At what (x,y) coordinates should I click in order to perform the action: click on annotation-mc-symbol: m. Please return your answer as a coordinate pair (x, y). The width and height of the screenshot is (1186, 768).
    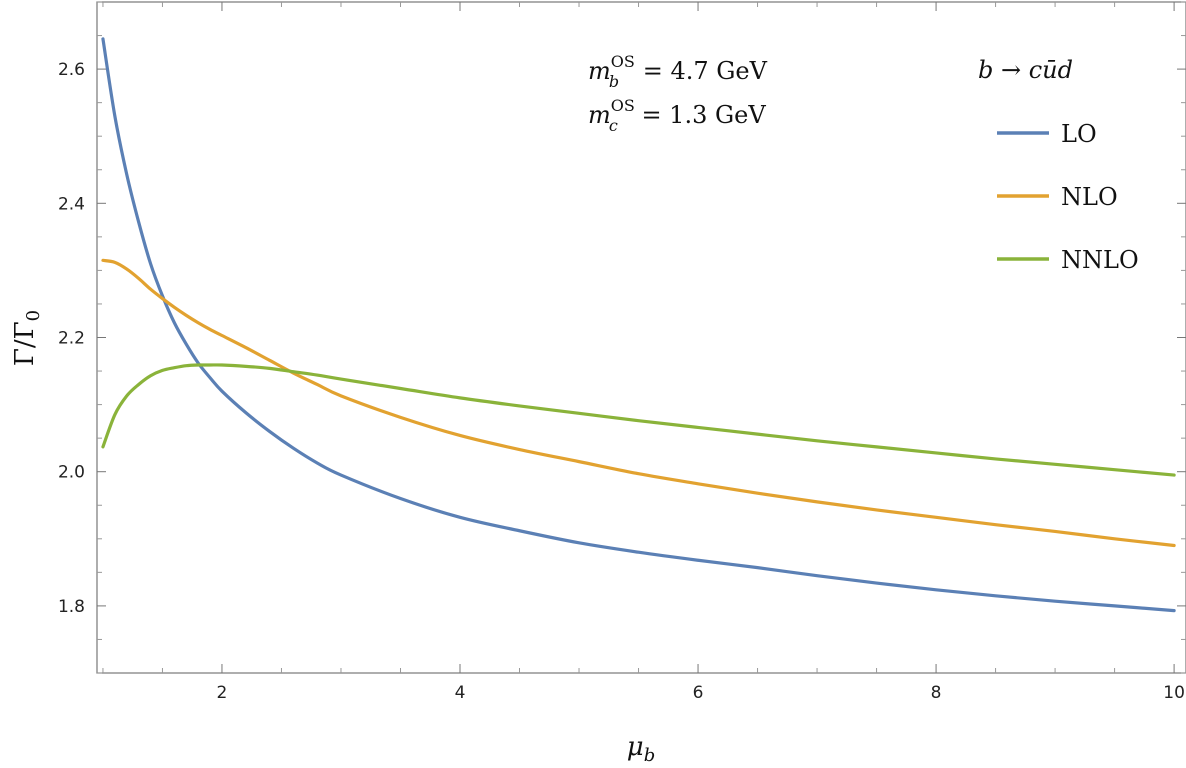
    Looking at the image, I should click on (599, 115).